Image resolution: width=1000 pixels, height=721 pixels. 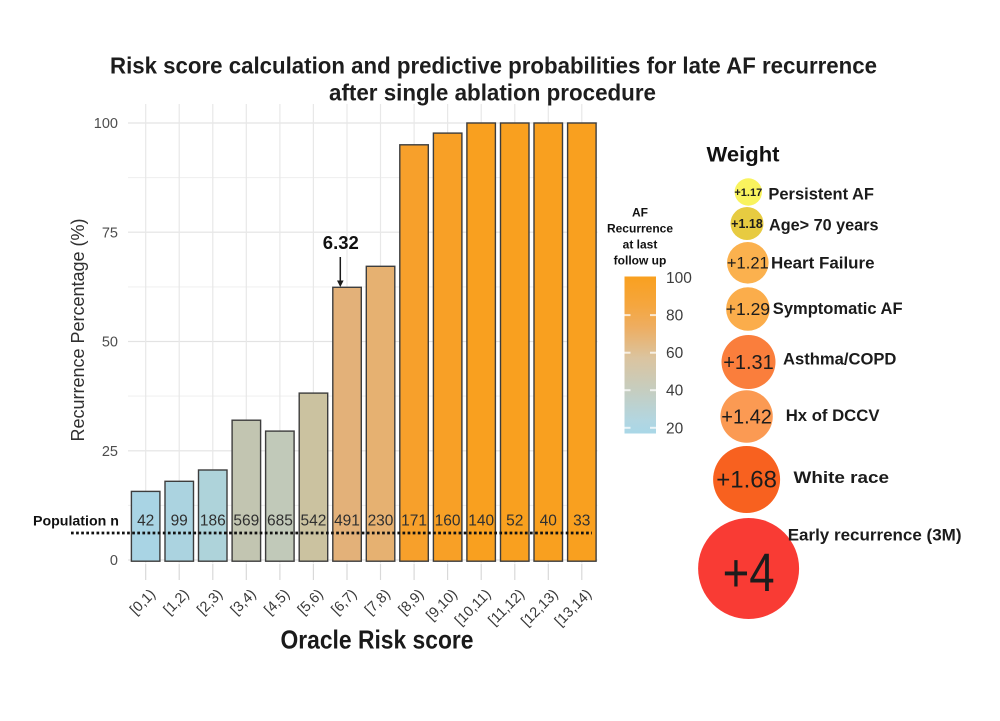 I want to click on svg-text: Weight, so click(x=743, y=155).